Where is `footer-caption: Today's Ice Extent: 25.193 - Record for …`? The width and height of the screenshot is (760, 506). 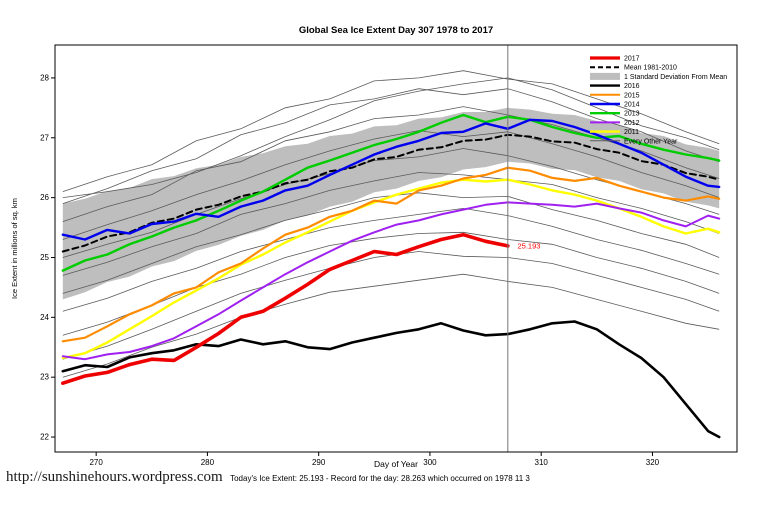 footer-caption: Today's Ice Extent: 25.193 - Record for … is located at coordinates (380, 478).